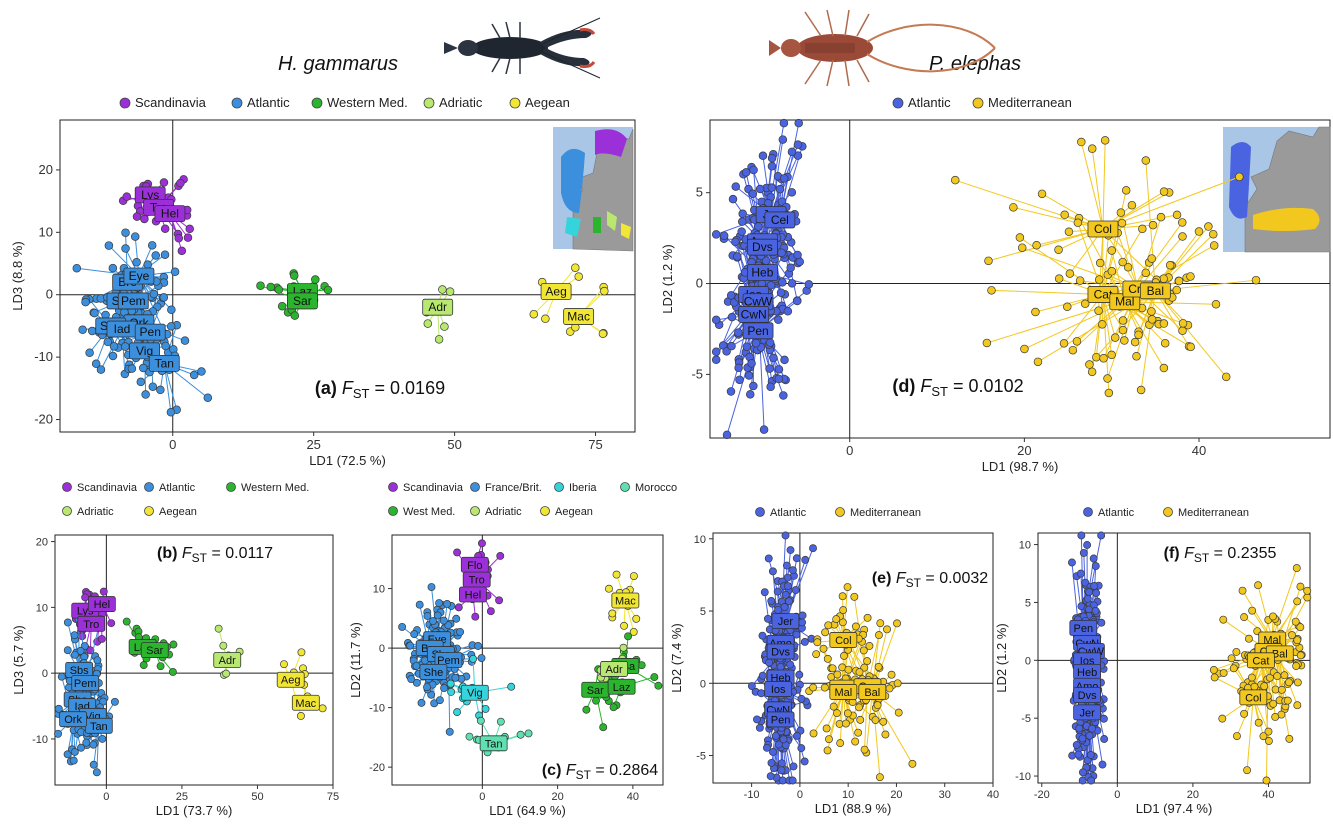 Image resolution: width=1333 pixels, height=826 pixels. I want to click on inset-adriatic-range, so click(612, 221).